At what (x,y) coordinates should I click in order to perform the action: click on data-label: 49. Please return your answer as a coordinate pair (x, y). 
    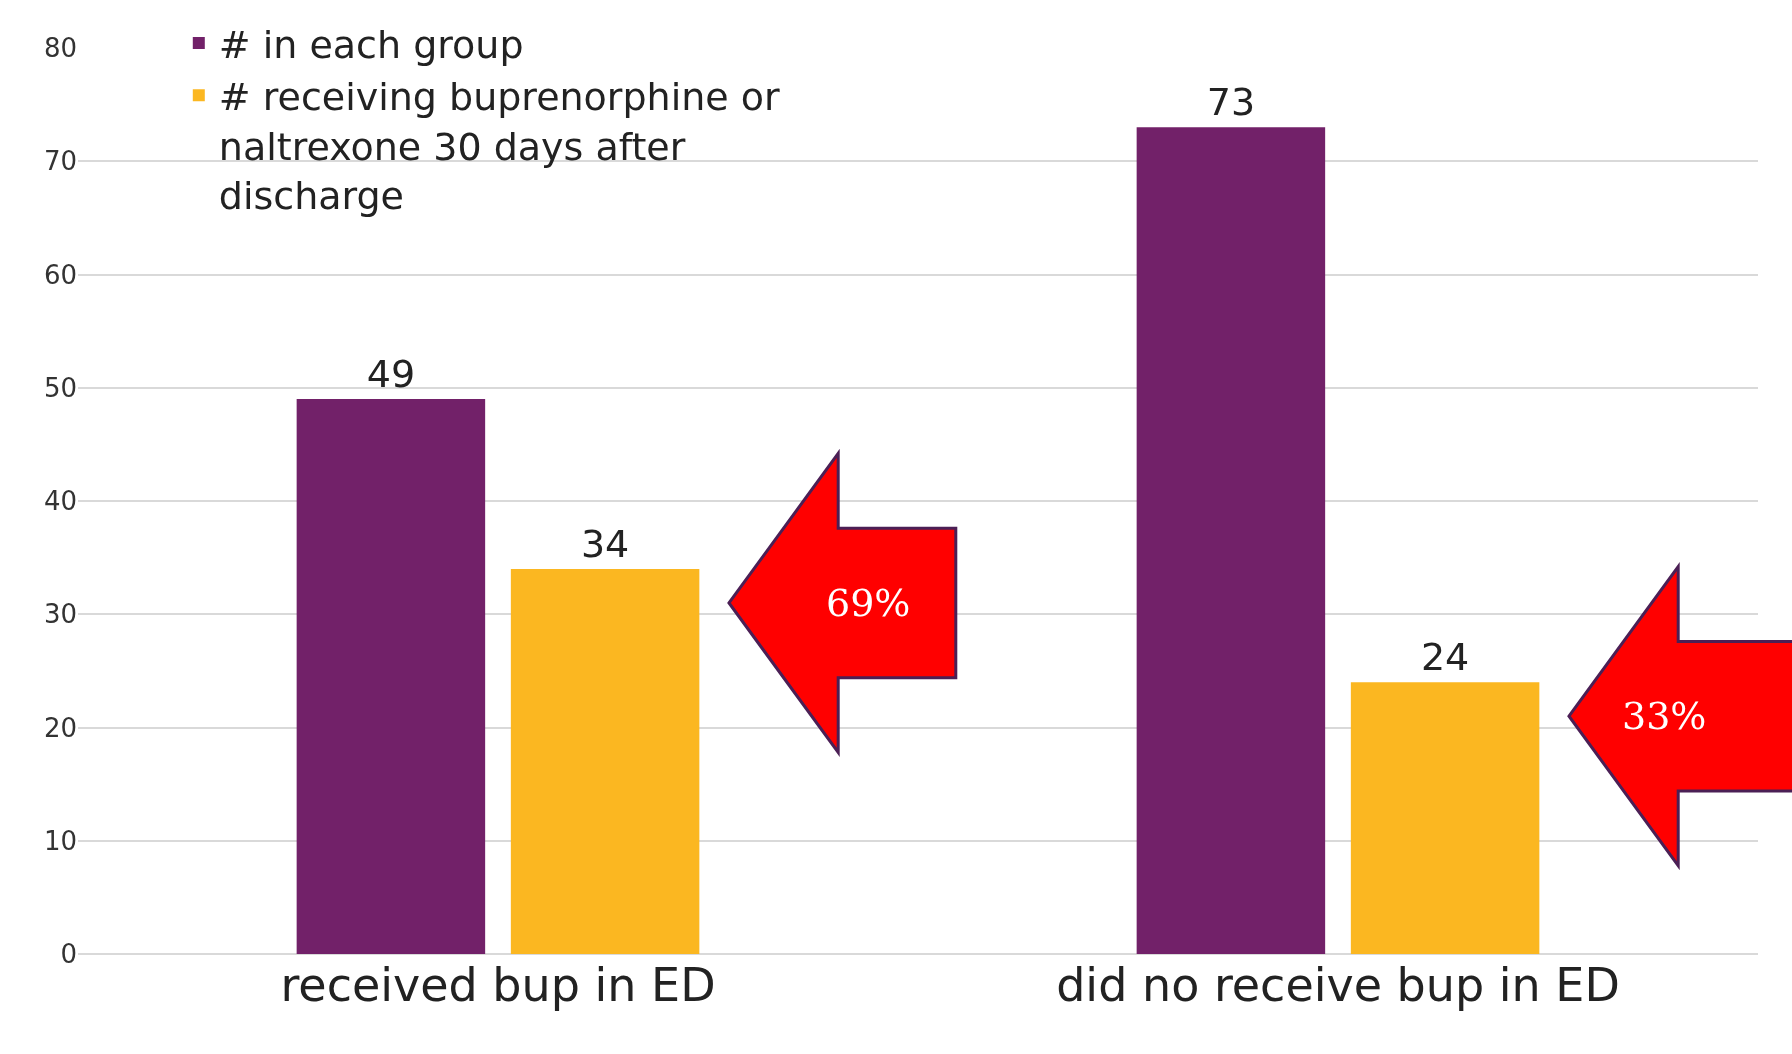
    Looking at the image, I should click on (391, 374).